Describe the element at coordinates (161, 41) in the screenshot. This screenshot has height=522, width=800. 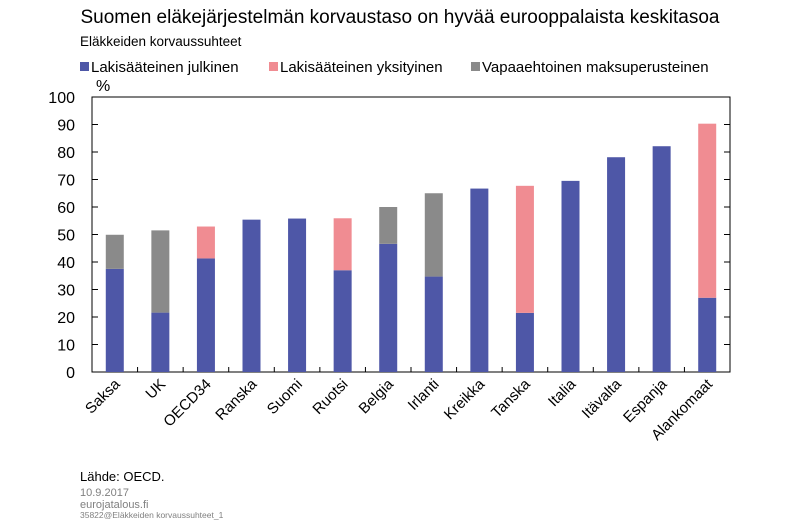
I see `chart-subtitle: Eläkkeiden korvaussuhteet` at that location.